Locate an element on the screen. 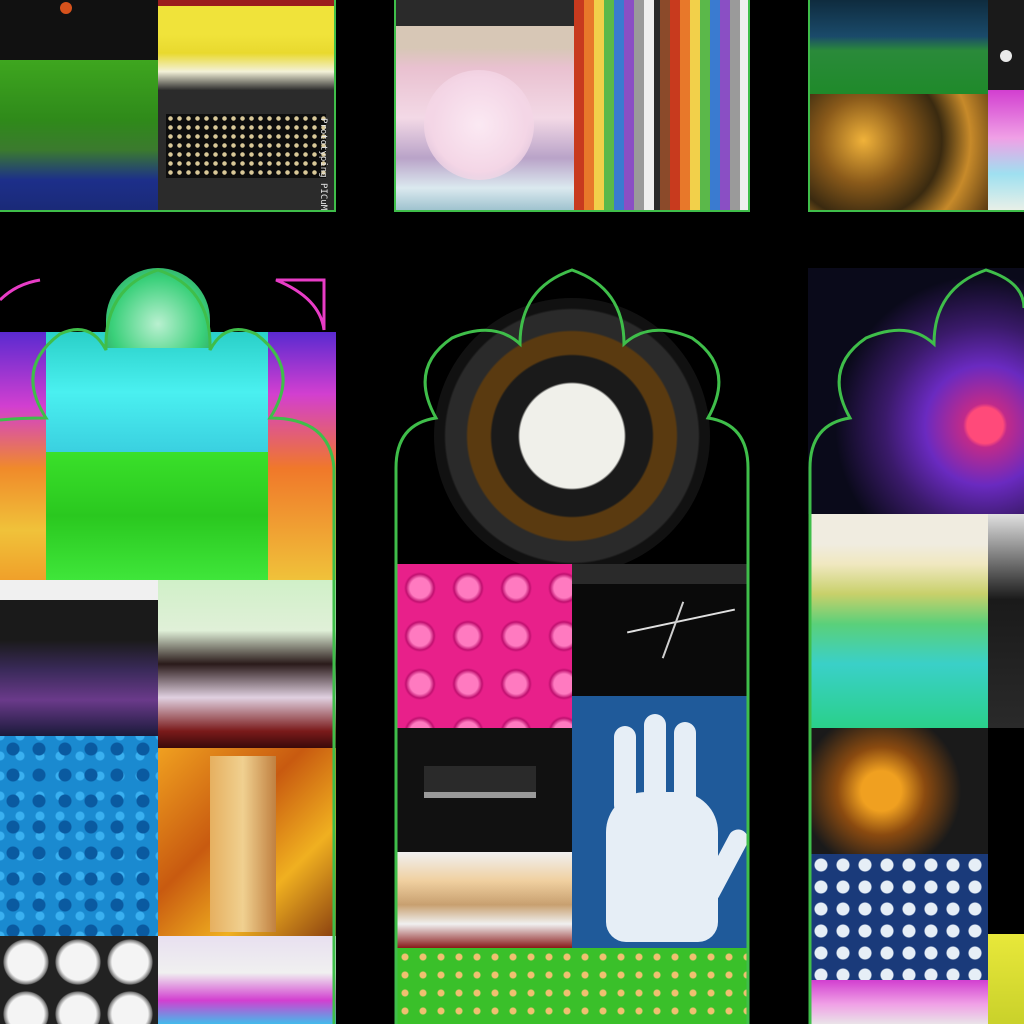  top-left-panel: Prototyping PICuMod is located at coordinates (168, 106).